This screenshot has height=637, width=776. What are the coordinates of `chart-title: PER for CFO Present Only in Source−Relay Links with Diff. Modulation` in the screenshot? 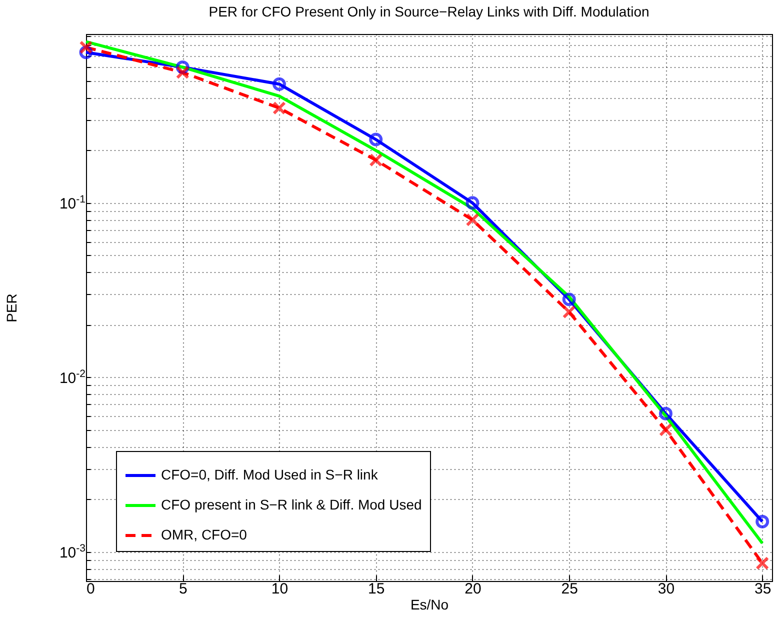 It's located at (429, 11).